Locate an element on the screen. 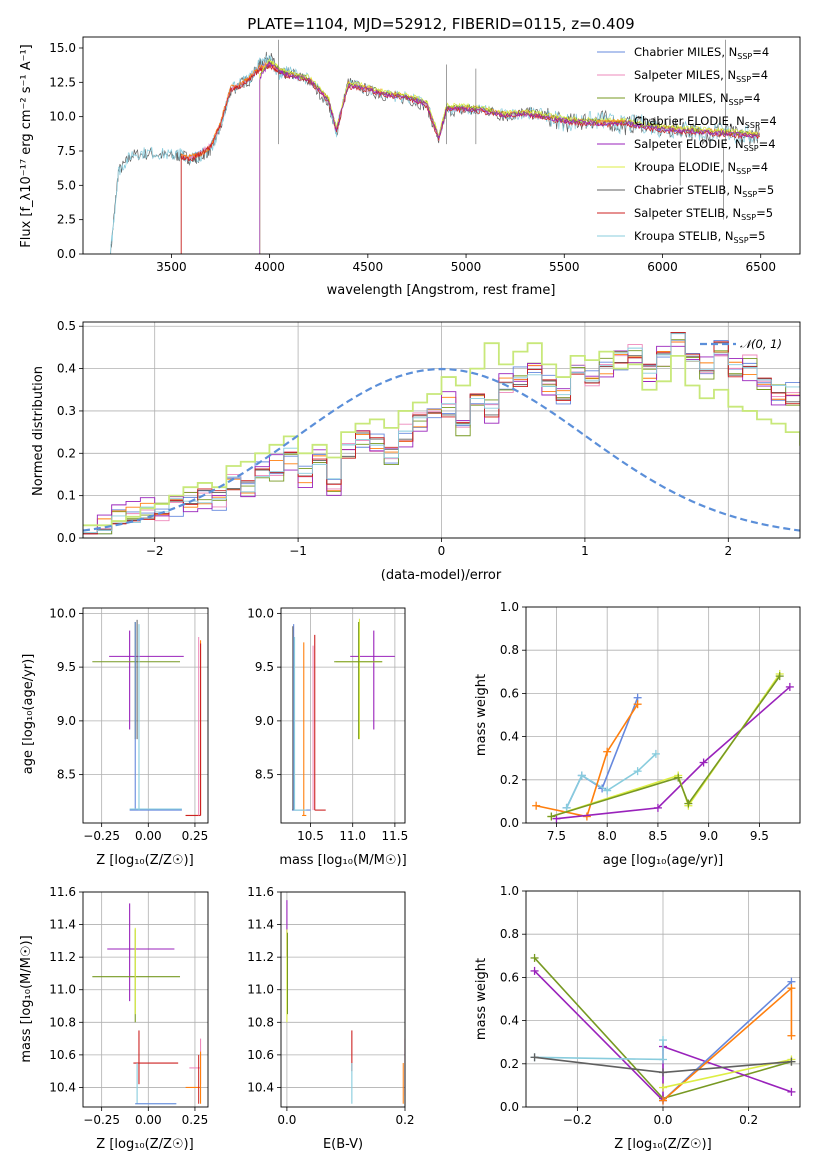  z-mass-ytick-label: 11.0 is located at coordinates (62, 990).